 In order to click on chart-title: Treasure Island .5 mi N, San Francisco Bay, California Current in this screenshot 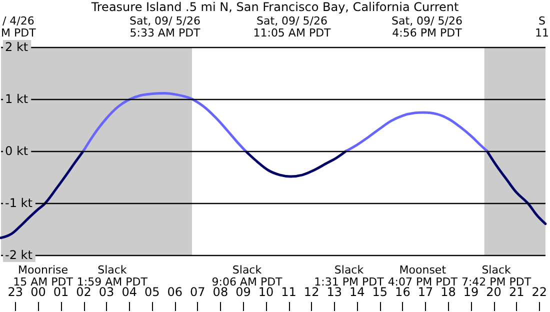, I will do `click(274, 7)`.